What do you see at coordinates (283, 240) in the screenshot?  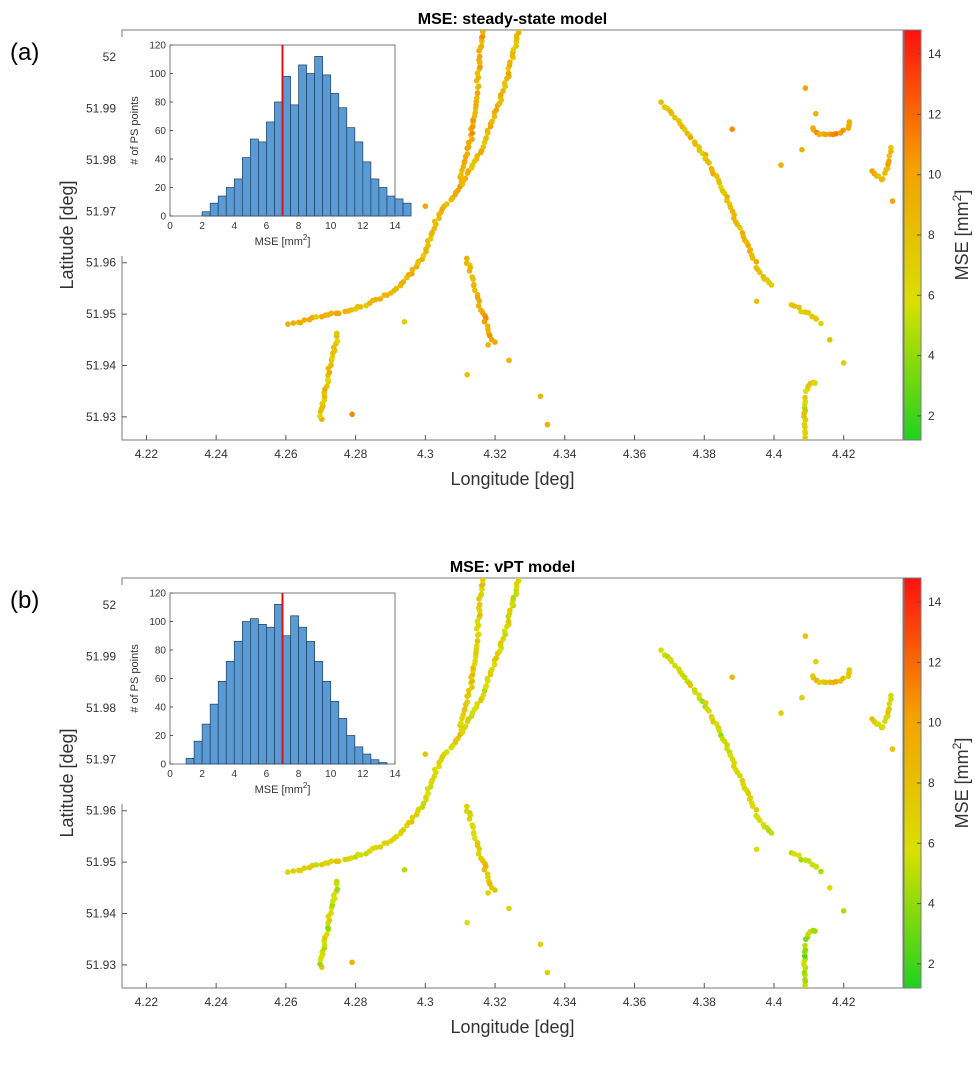 I see `inset-x-axis-label: MSE [mm2]` at bounding box center [283, 240].